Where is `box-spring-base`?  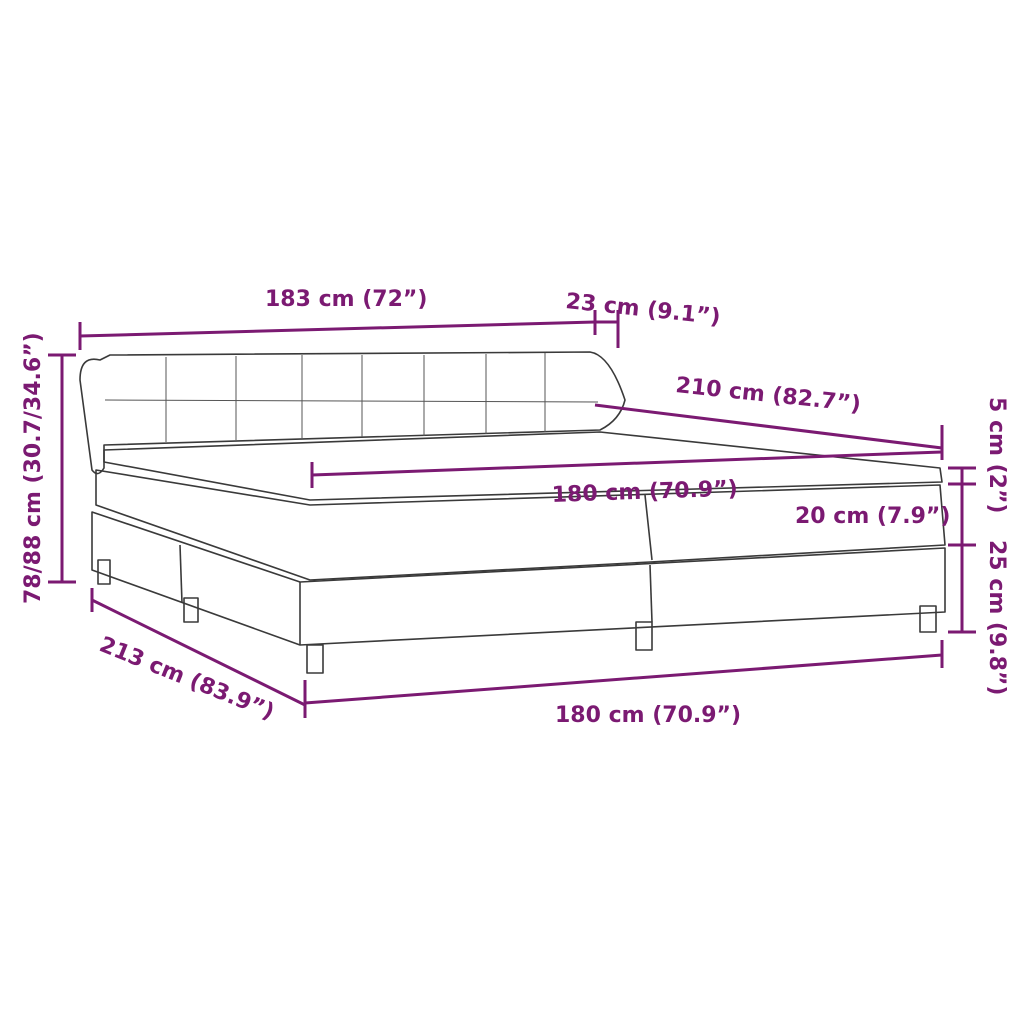 box-spring-base is located at coordinates (518, 578).